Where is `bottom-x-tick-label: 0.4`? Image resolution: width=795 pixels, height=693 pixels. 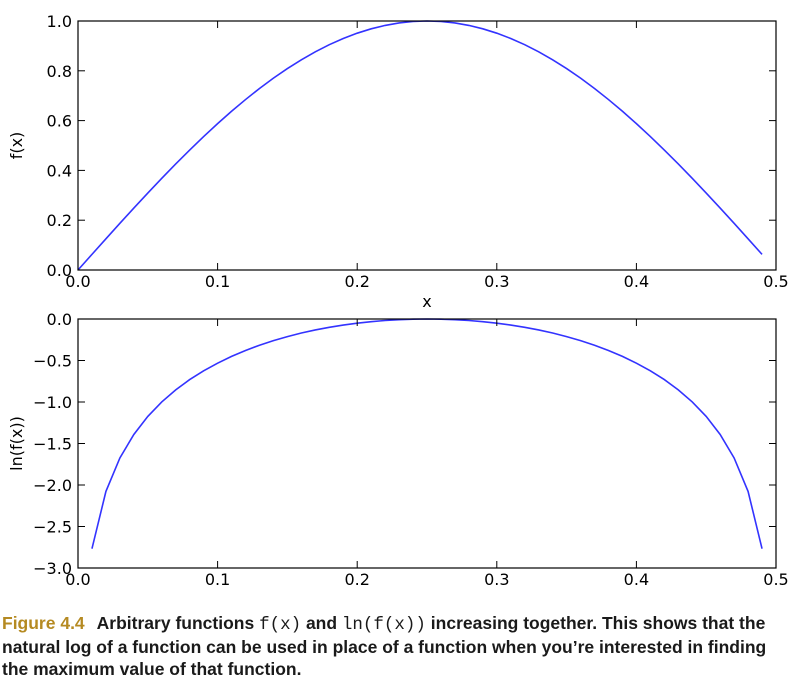 bottom-x-tick-label: 0.4 is located at coordinates (636, 579).